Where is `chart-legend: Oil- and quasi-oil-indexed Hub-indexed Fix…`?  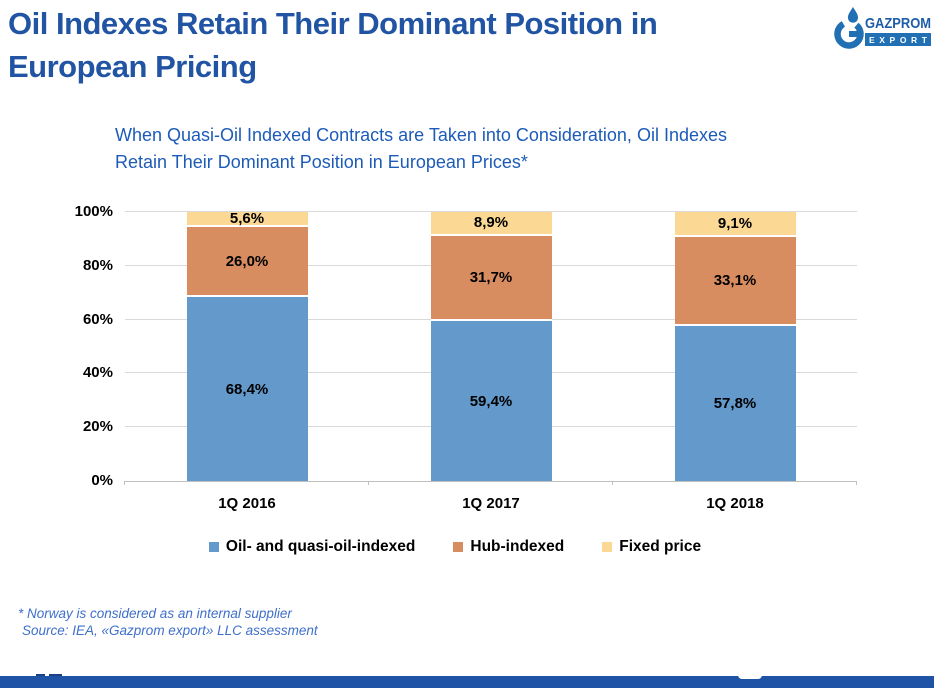
chart-legend: Oil- and quasi-oil-indexed Hub-indexed Fix… is located at coordinates (455, 547).